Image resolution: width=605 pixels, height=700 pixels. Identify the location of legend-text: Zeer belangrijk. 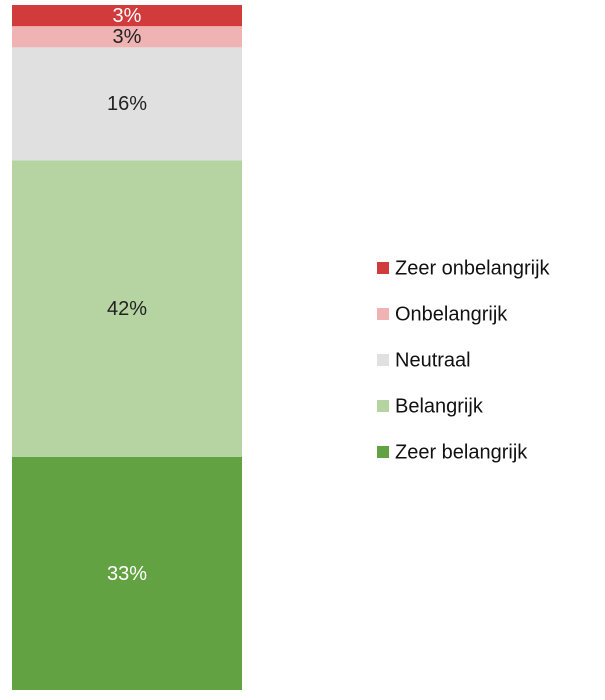
(461, 452).